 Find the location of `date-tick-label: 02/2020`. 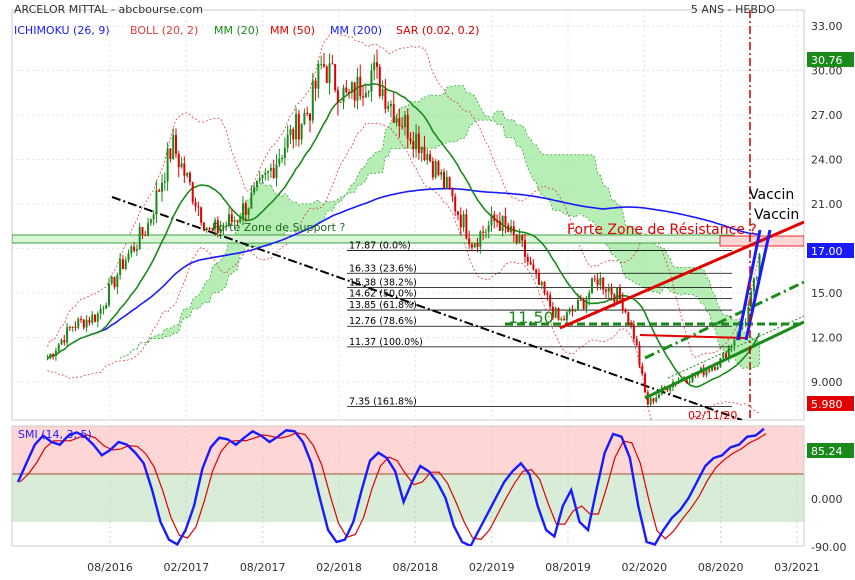

date-tick-label: 02/2020 is located at coordinates (644, 567).